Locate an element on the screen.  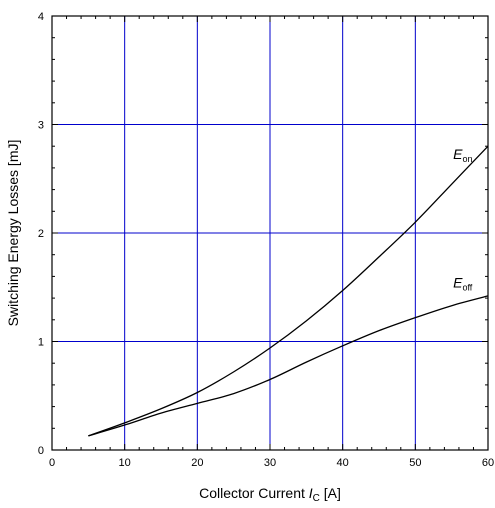
series-label-eoff-sub: off is located at coordinates (467, 287).